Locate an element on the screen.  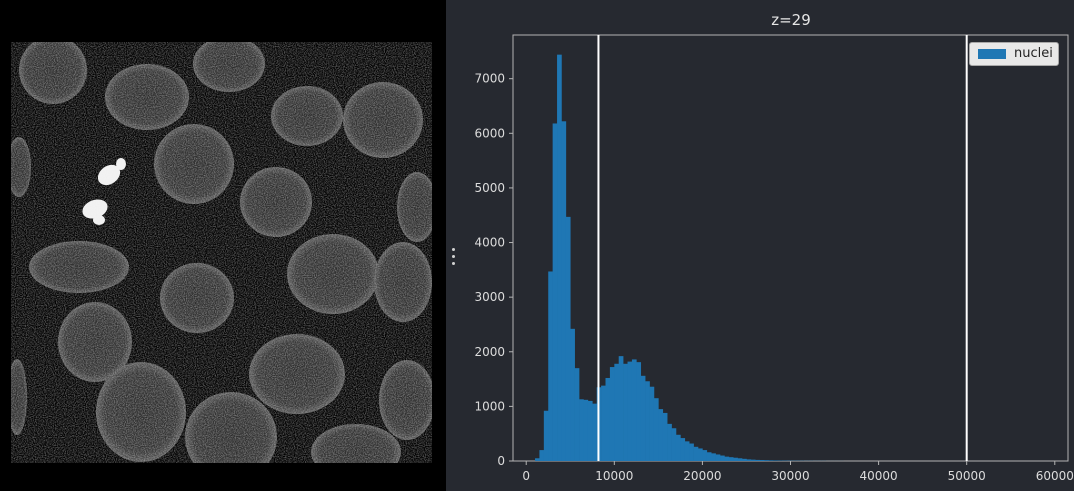
legend-swatch-nuclei is located at coordinates (992, 54).